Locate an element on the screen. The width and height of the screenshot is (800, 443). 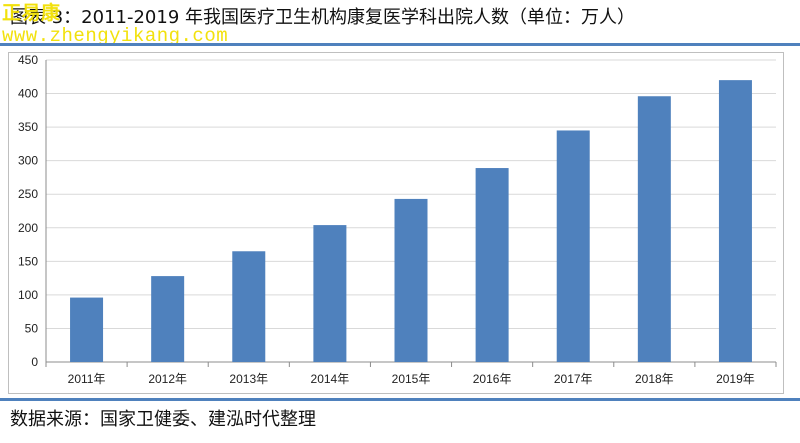
y-tick-label: 300 is located at coordinates (28, 161).